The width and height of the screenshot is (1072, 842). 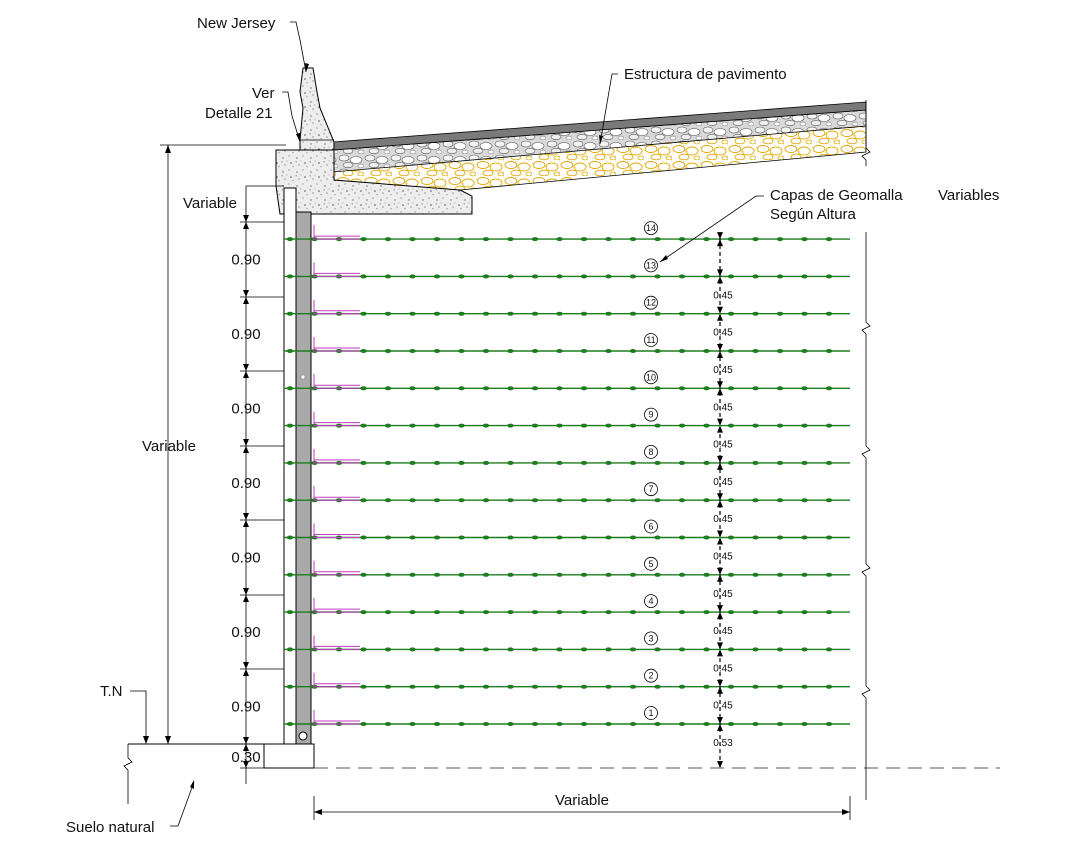 What do you see at coordinates (705, 74) in the screenshot?
I see `estructura-label: Estructura de pavimento` at bounding box center [705, 74].